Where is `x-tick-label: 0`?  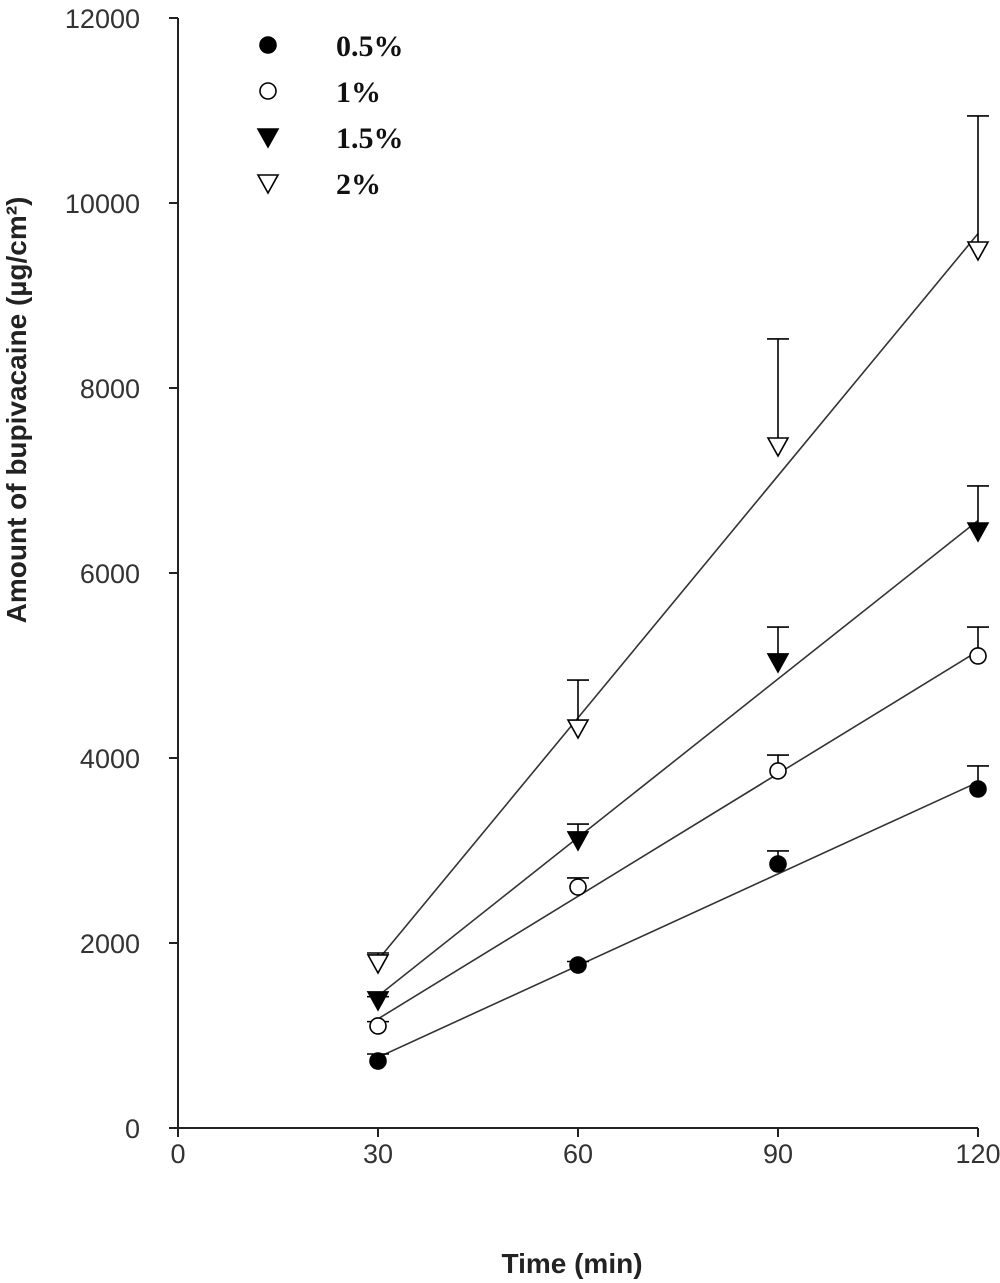 x-tick-label: 0 is located at coordinates (177, 1154).